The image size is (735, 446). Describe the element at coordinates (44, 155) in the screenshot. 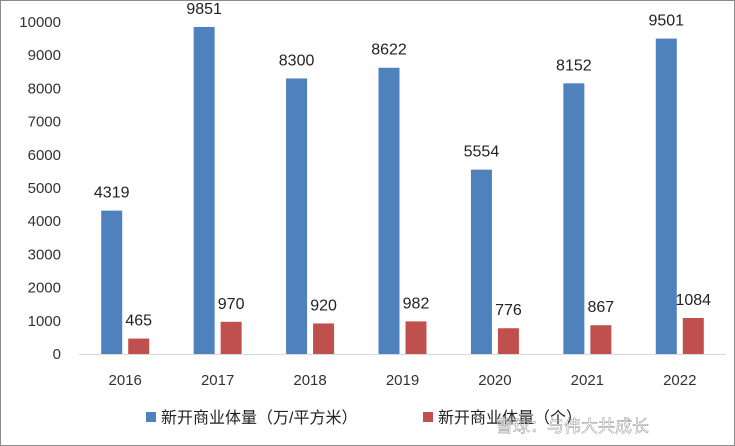

I see `y-tick-label: 6000` at that location.